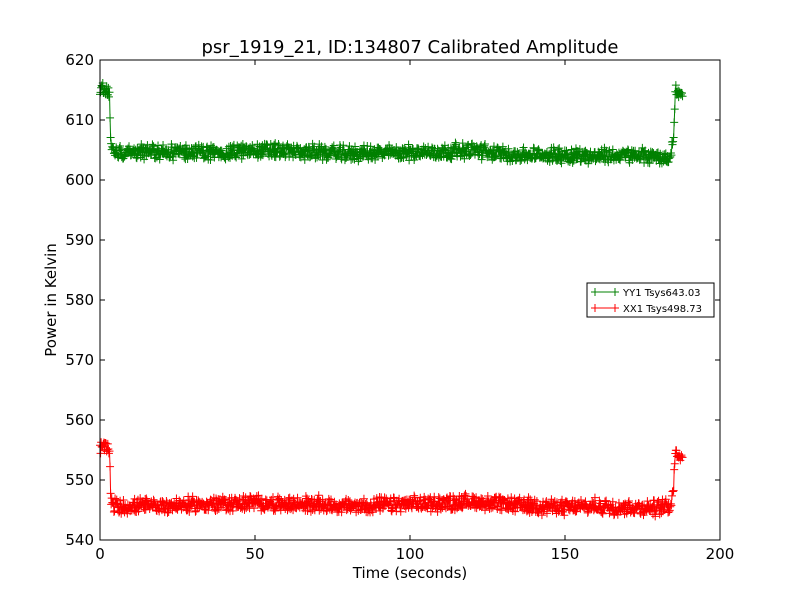 The image size is (800, 600). What do you see at coordinates (410, 554) in the screenshot?
I see `x-tick-label: 100` at bounding box center [410, 554].